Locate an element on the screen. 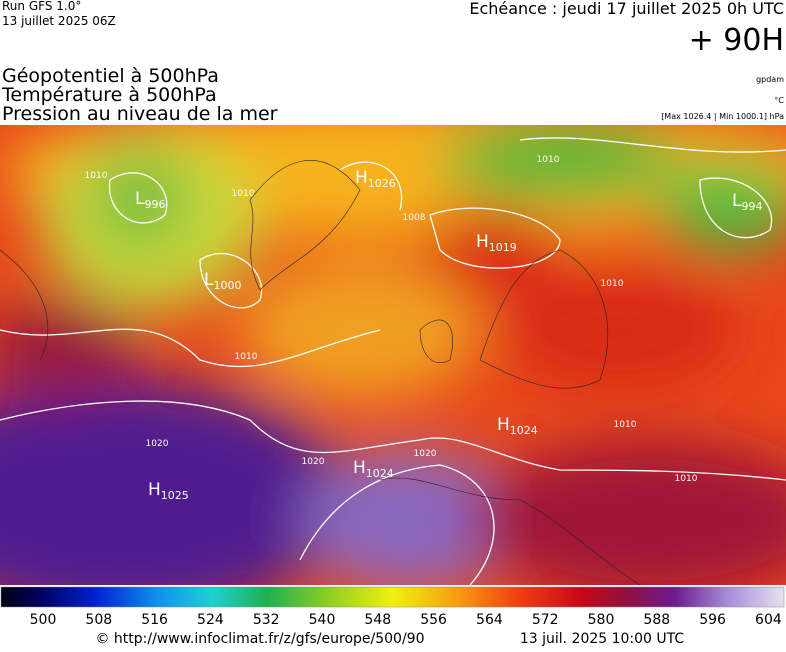 The height and width of the screenshot is (652, 786). colorbar-label: 524 is located at coordinates (210, 620).